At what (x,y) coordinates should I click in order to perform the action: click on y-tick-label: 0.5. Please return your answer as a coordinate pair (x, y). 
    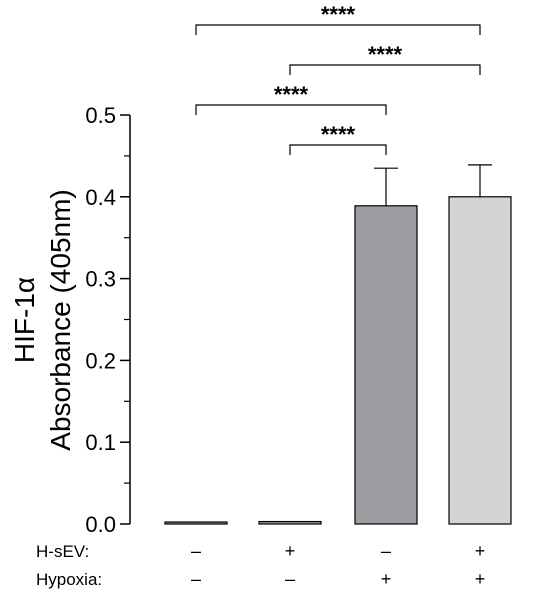
    Looking at the image, I should click on (100, 115).